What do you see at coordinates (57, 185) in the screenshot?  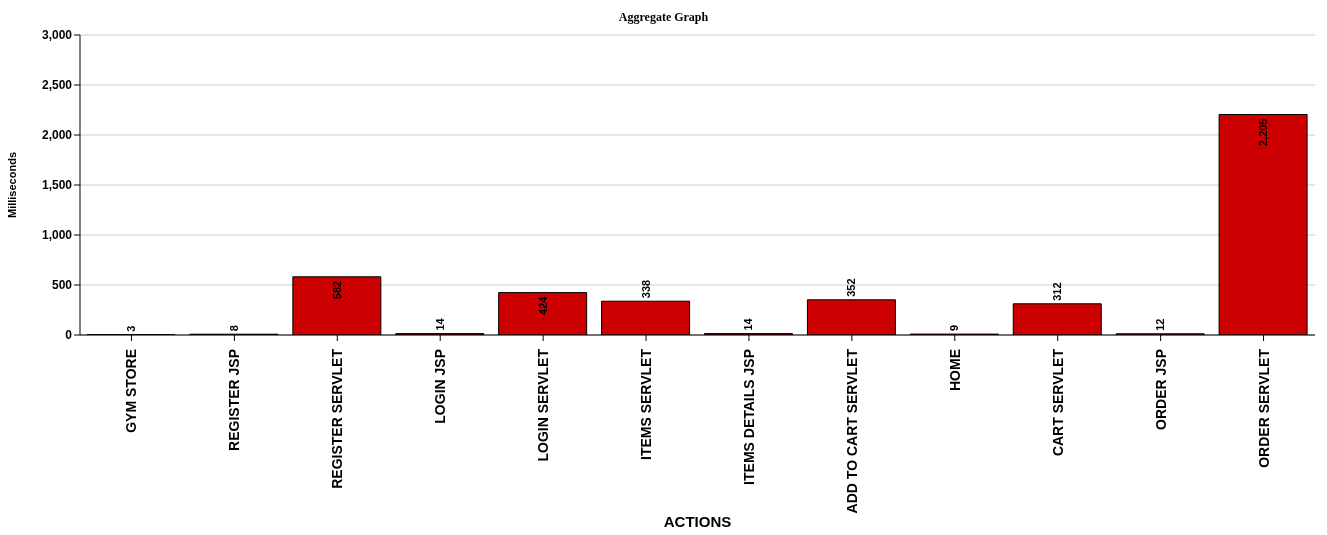 I see `y-tick-label: 1,500` at bounding box center [57, 185].